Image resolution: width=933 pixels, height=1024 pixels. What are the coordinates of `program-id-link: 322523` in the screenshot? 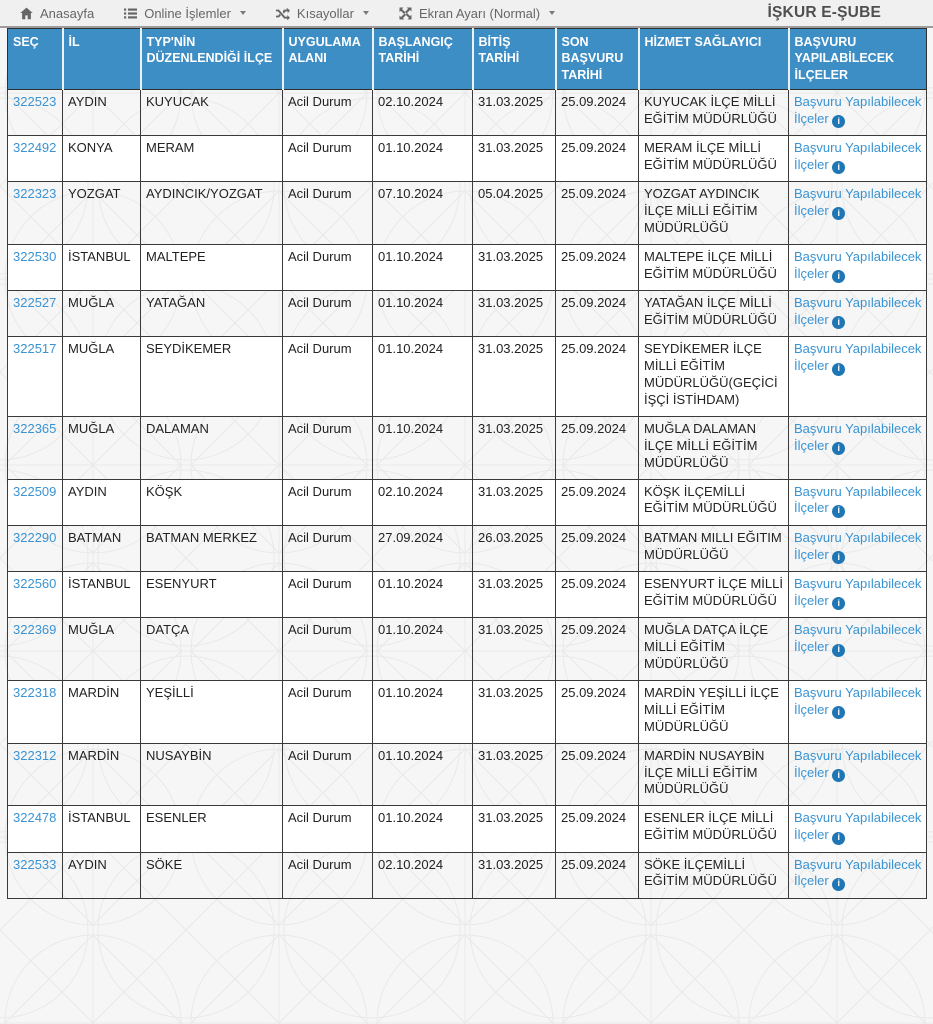 It's located at (35, 101).